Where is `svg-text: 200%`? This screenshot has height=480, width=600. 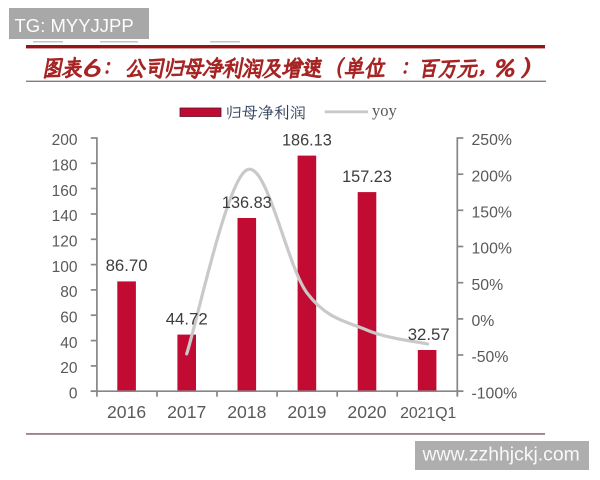
svg-text: 200% is located at coordinates (492, 176).